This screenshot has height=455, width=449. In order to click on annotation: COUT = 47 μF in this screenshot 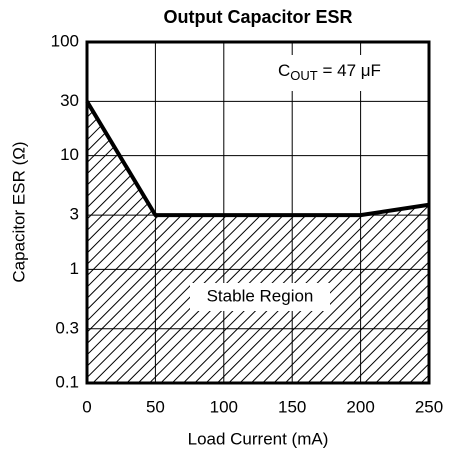, I will do `click(329, 72)`.